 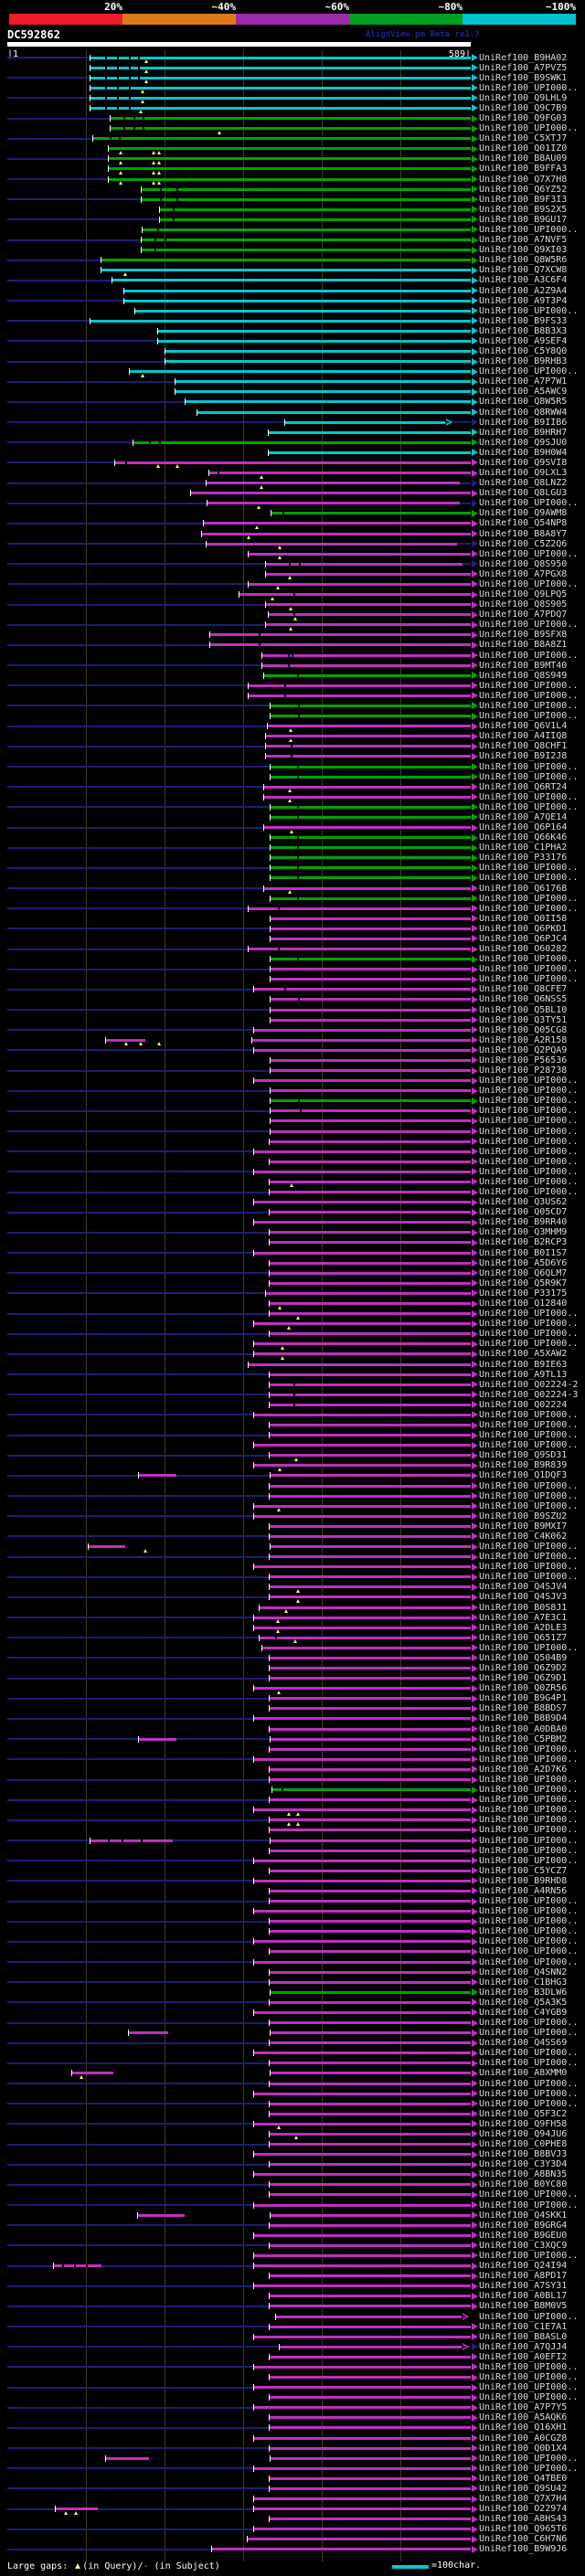 What do you see at coordinates (523, 594) in the screenshot?
I see `subject-label: UniRef100_Q9LPQ5` at bounding box center [523, 594].